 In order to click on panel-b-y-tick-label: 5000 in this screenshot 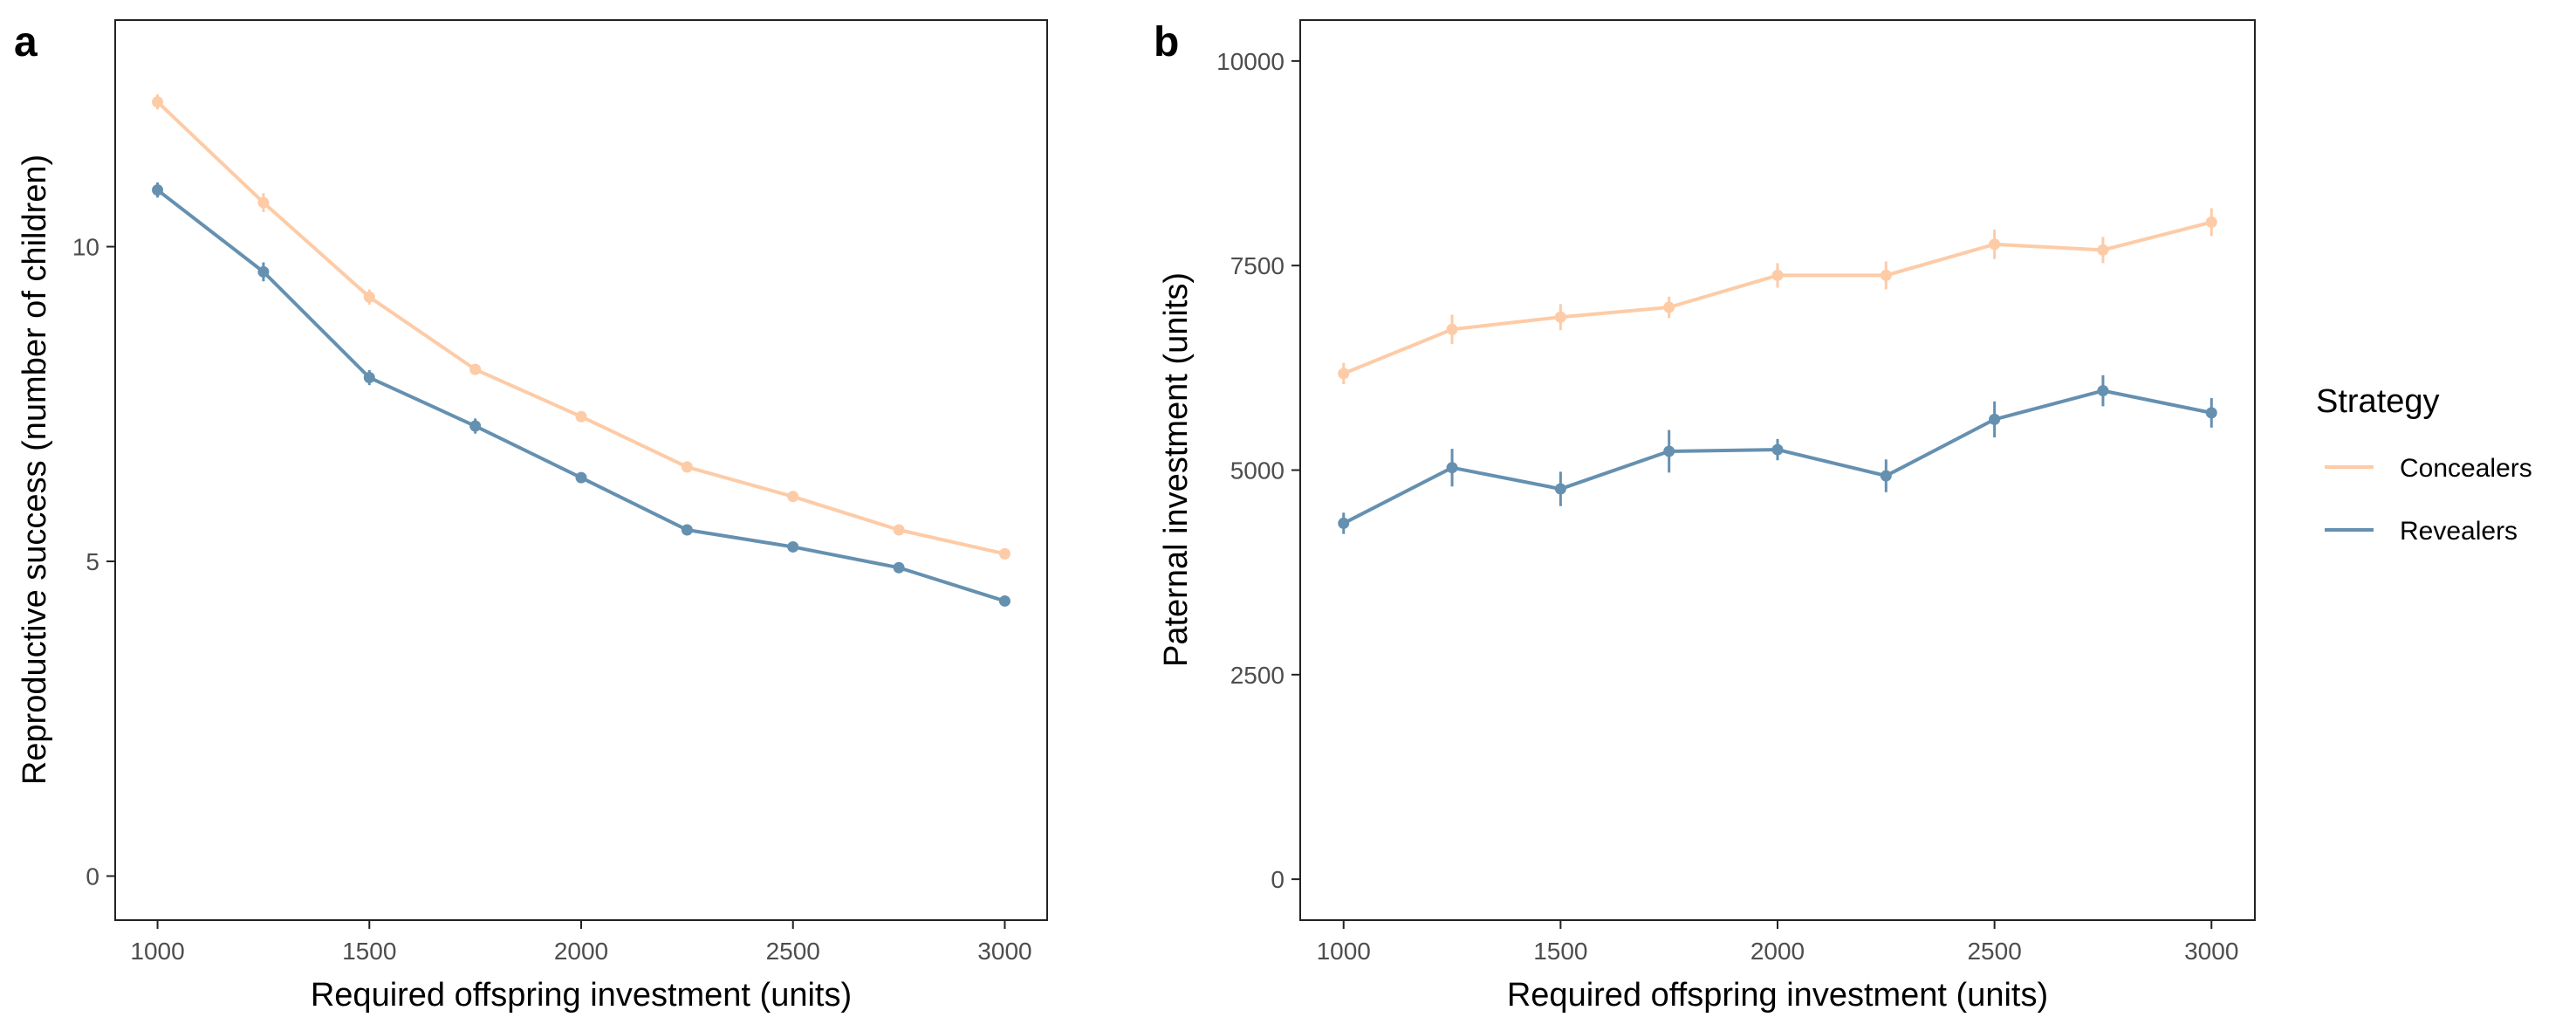, I will do `click(1257, 471)`.